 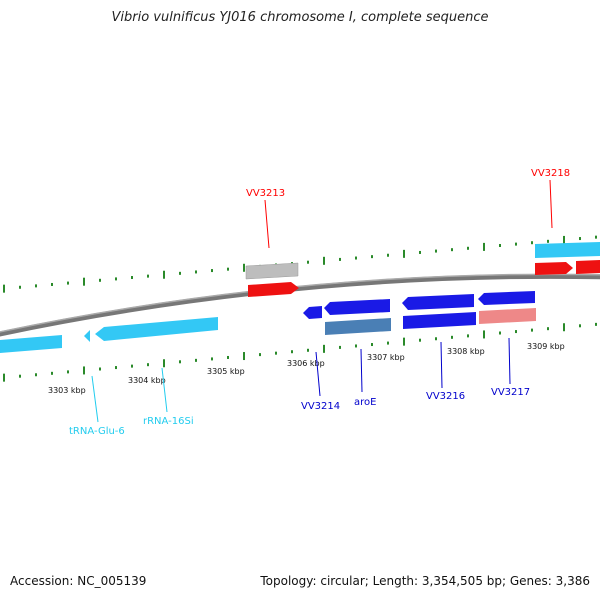 What do you see at coordinates (273, 289) in the screenshot?
I see `feature-vv3213` at bounding box center [273, 289].